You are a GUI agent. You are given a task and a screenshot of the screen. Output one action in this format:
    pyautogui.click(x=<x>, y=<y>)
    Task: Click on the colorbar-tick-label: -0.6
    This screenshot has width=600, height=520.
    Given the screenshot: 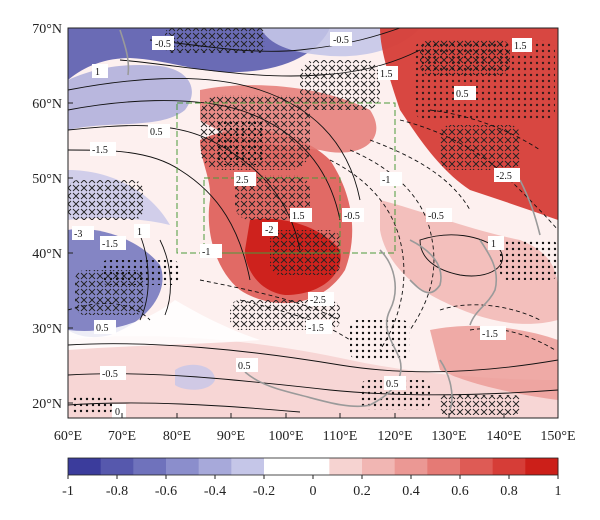 What is the action you would take?
    pyautogui.click(x=166, y=491)
    